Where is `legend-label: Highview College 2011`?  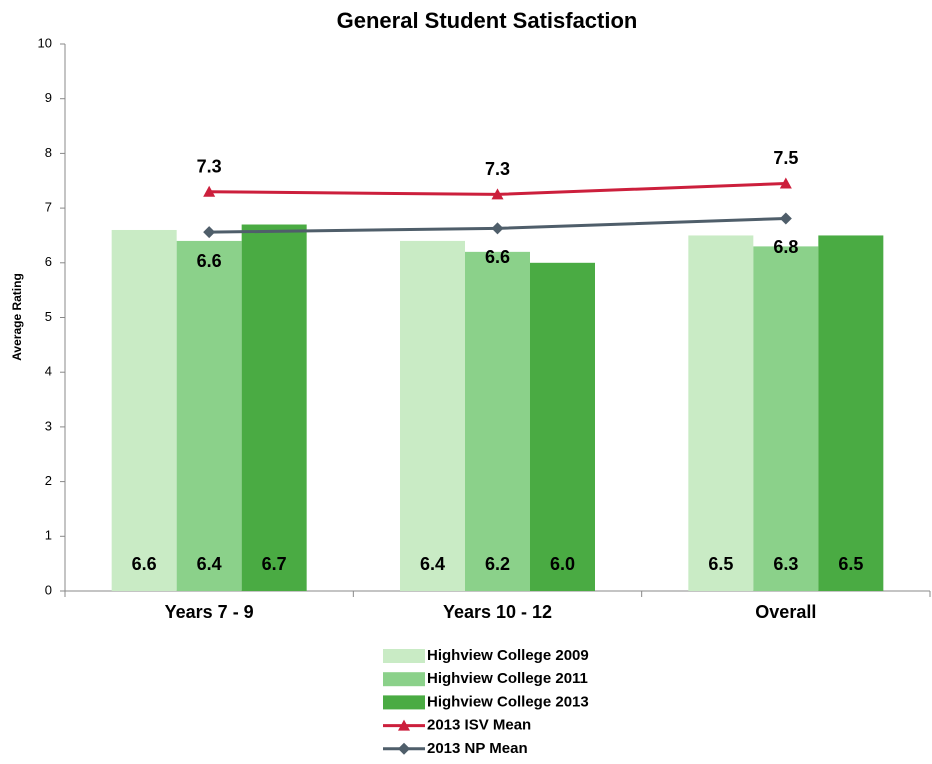 legend-label: Highview College 2011 is located at coordinates (507, 678).